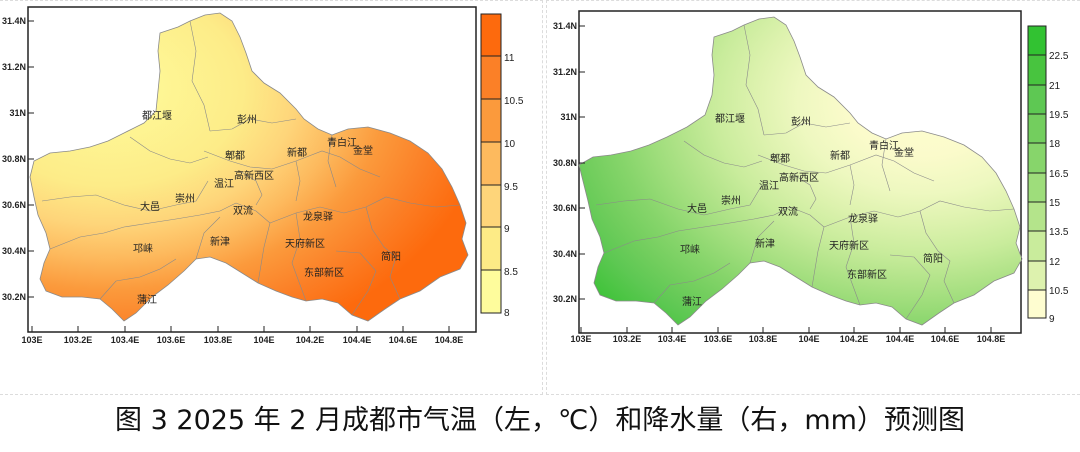 The height and width of the screenshot is (452, 1080). Describe the element at coordinates (540, 420) in the screenshot. I see `figure-caption: 图 3 2025 年 2 月成都市气温（左，℃）和降水量（右，mm）预测图` at that location.